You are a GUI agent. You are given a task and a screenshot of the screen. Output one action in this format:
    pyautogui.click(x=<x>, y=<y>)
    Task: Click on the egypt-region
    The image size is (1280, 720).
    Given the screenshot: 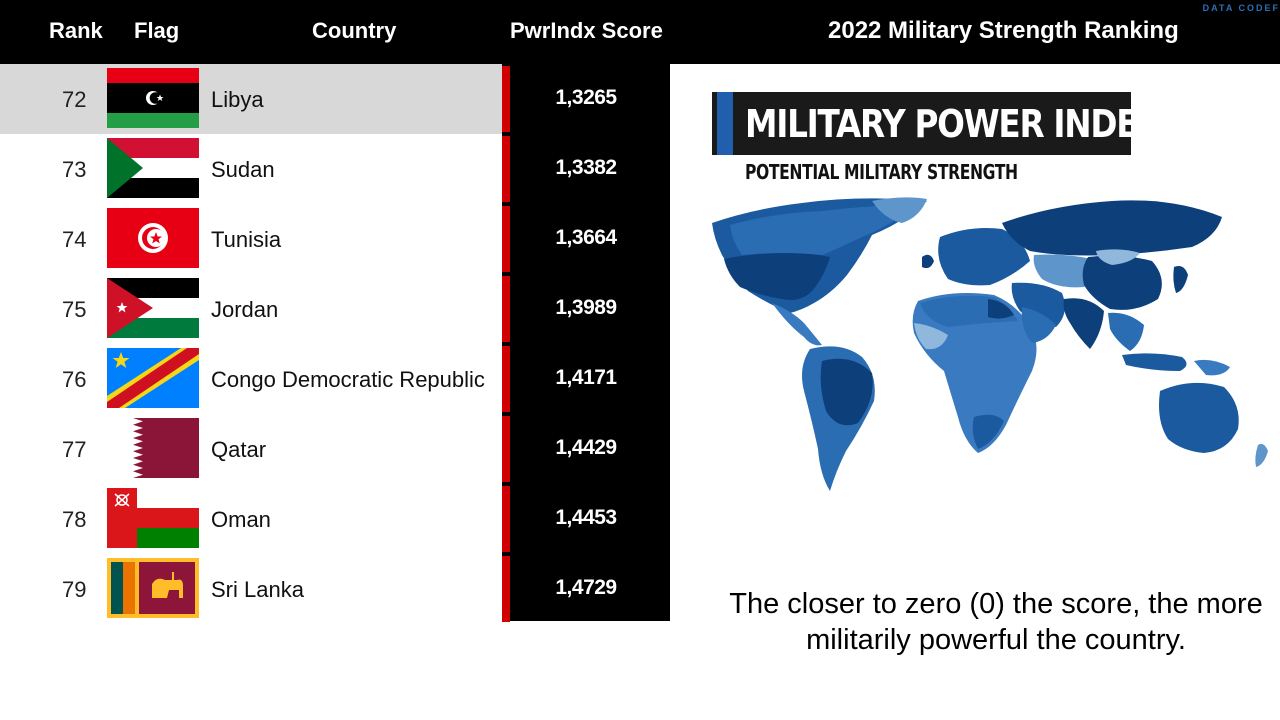 What is the action you would take?
    pyautogui.click(x=1001, y=309)
    